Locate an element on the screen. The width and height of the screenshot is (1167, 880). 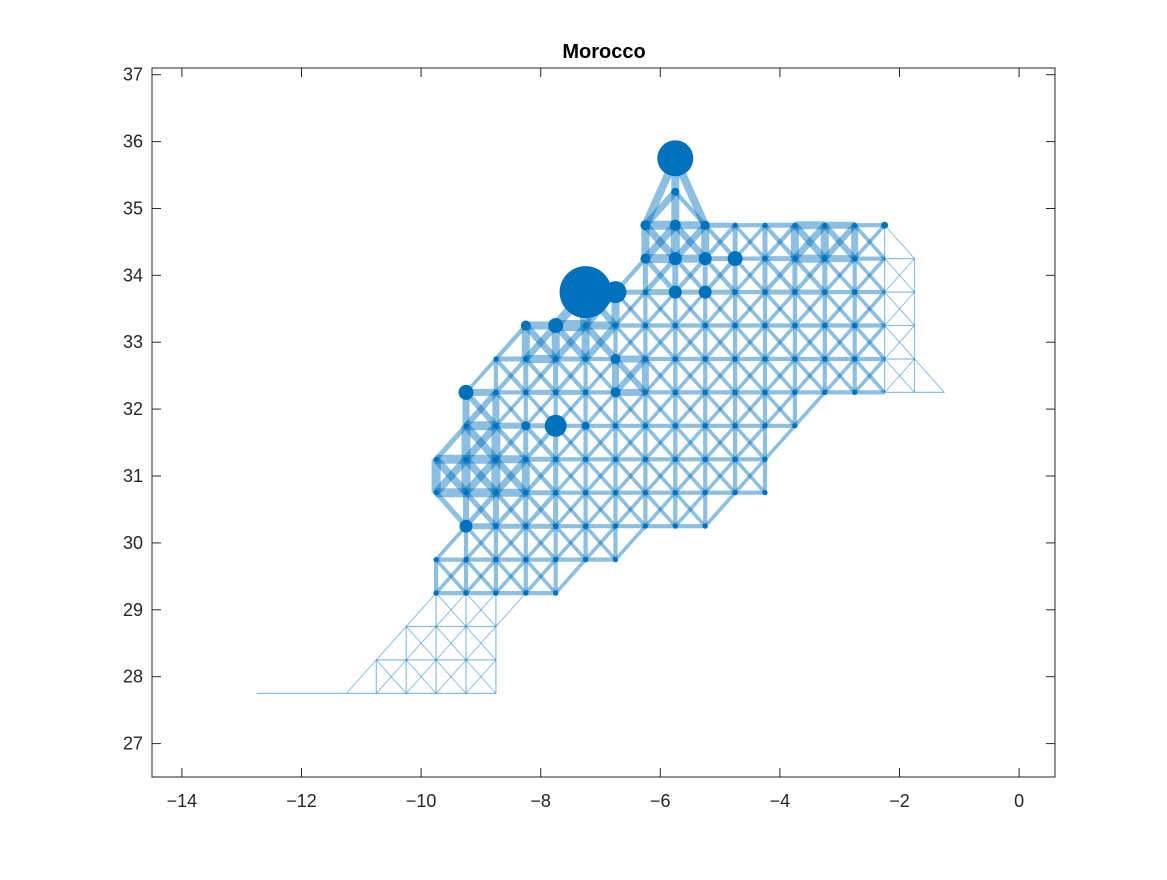
x-tick-label: −10 is located at coordinates (421, 801).